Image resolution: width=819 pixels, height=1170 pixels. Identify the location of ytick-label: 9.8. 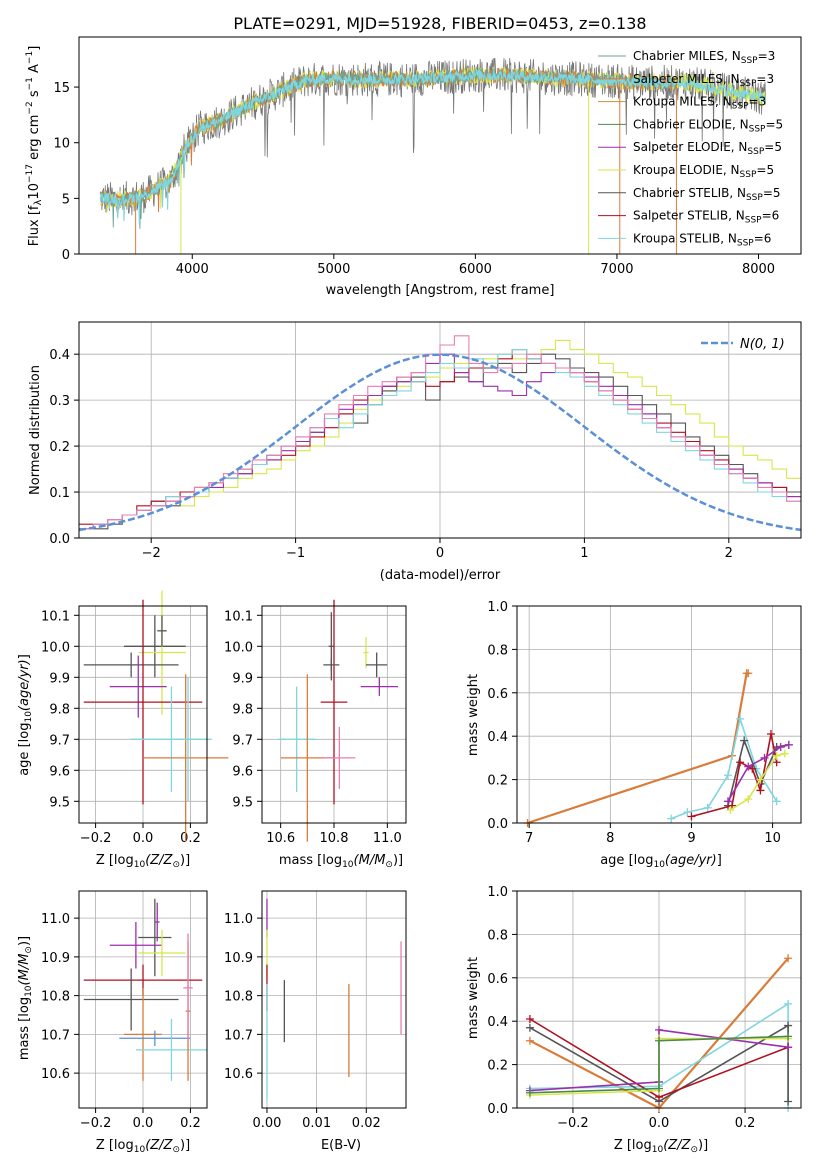
(242, 709).